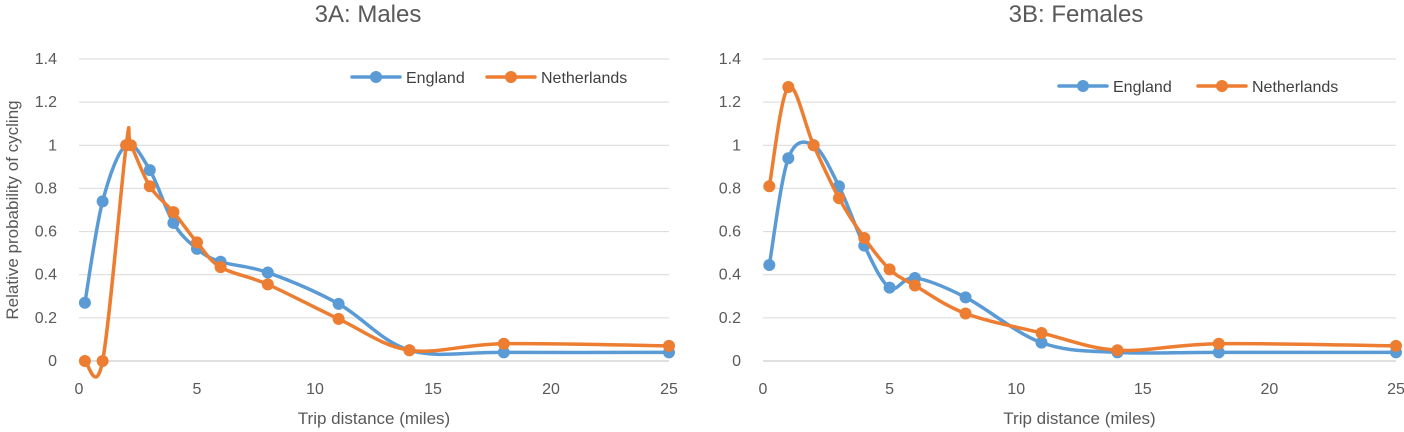 Image resolution: width=1404 pixels, height=432 pixels. What do you see at coordinates (12, 209) in the screenshot?
I see `y-axis-title: Relative probability of cycling` at bounding box center [12, 209].